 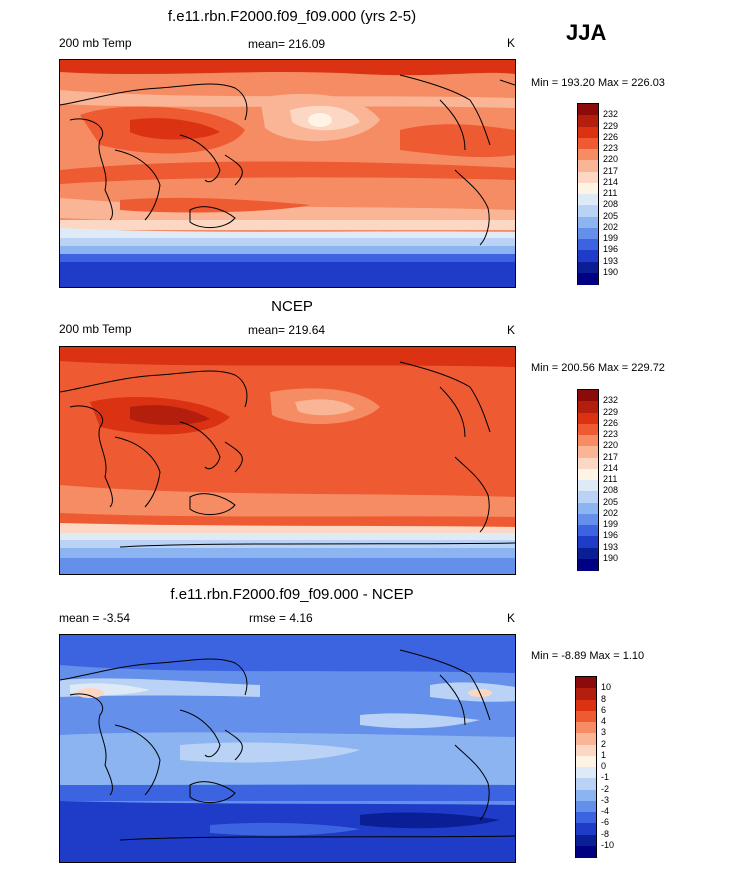 What do you see at coordinates (605, 811) in the screenshot?
I see `colorbar-tick-label: -4` at bounding box center [605, 811].